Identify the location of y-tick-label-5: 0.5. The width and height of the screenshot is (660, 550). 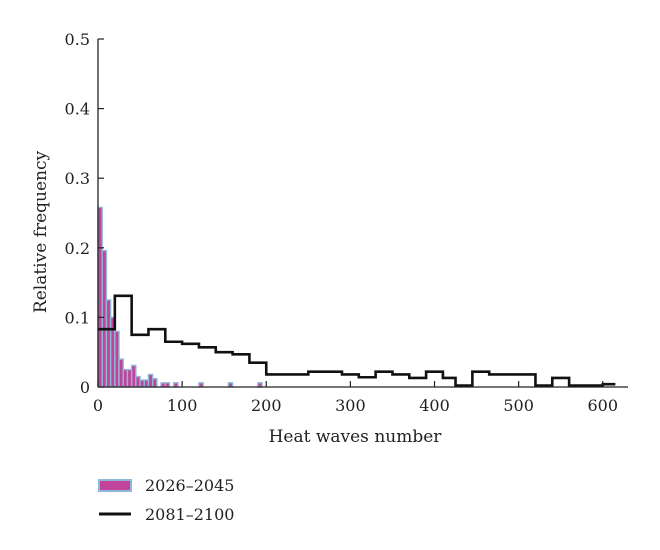
(77, 39).